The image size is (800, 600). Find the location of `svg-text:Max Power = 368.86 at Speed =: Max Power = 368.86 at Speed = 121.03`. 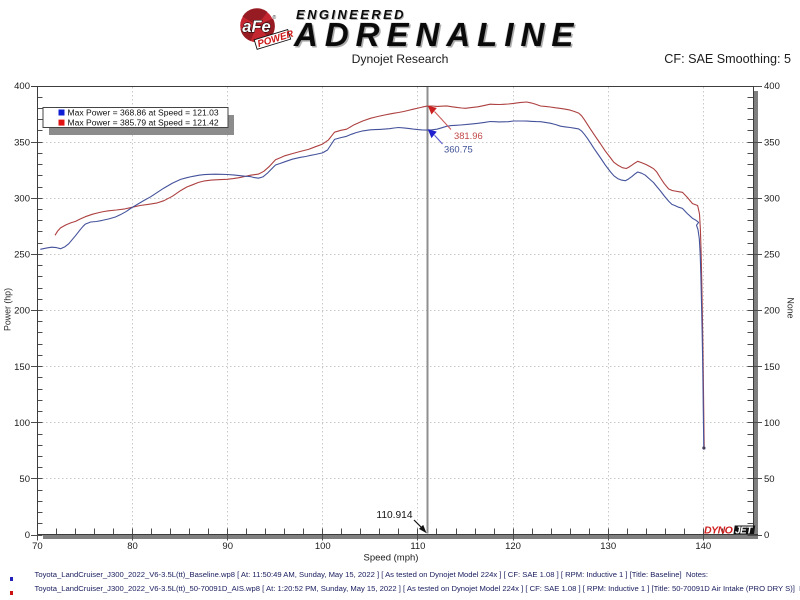

svg-text:Max Power = 368.86 at Speed =: Max Power = 368.86 at Speed = 121.03 is located at coordinates (143, 113).